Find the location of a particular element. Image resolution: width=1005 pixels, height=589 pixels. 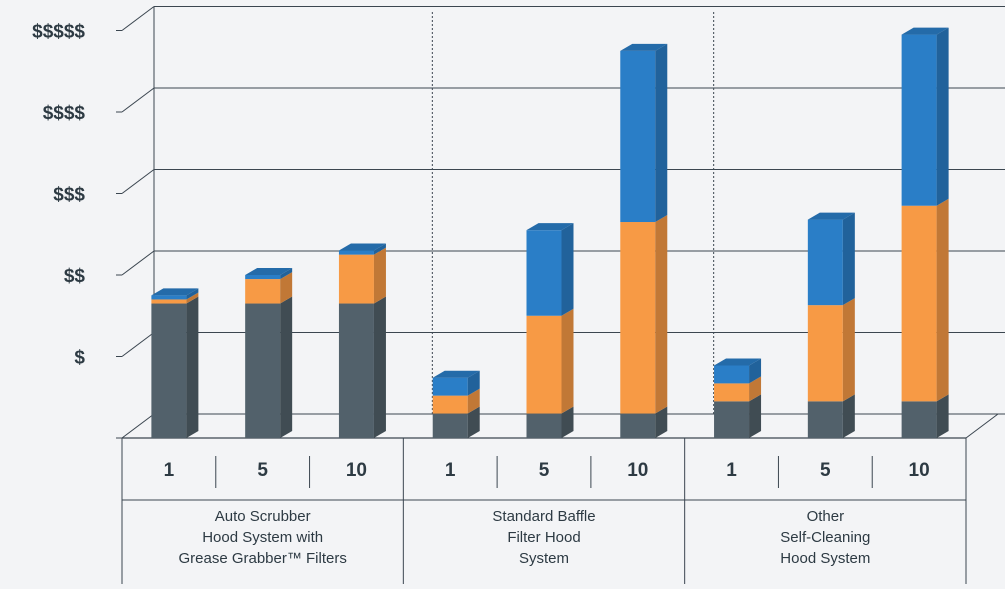

y-tick-label: $$$$$ is located at coordinates (58, 32).